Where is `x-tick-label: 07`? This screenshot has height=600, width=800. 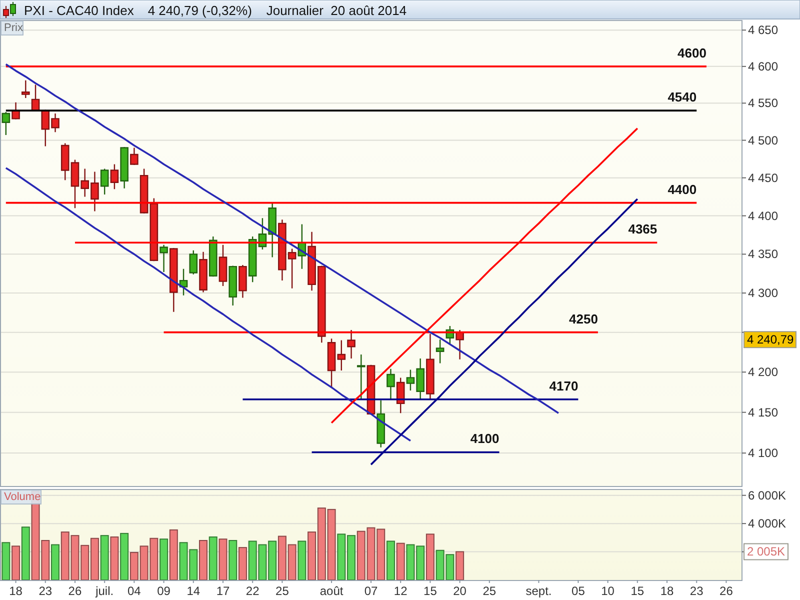
x-tick-label: 07 is located at coordinates (371, 591).